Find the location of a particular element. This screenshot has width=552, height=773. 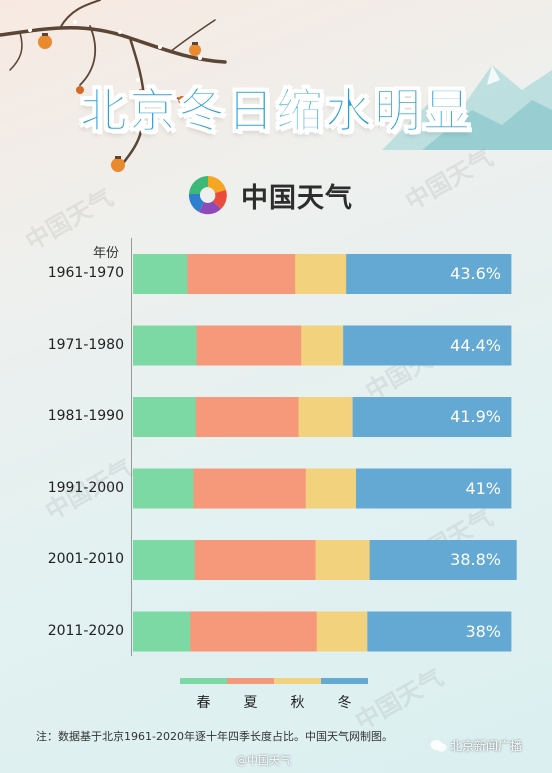

wechat-icon is located at coordinates (438, 745).